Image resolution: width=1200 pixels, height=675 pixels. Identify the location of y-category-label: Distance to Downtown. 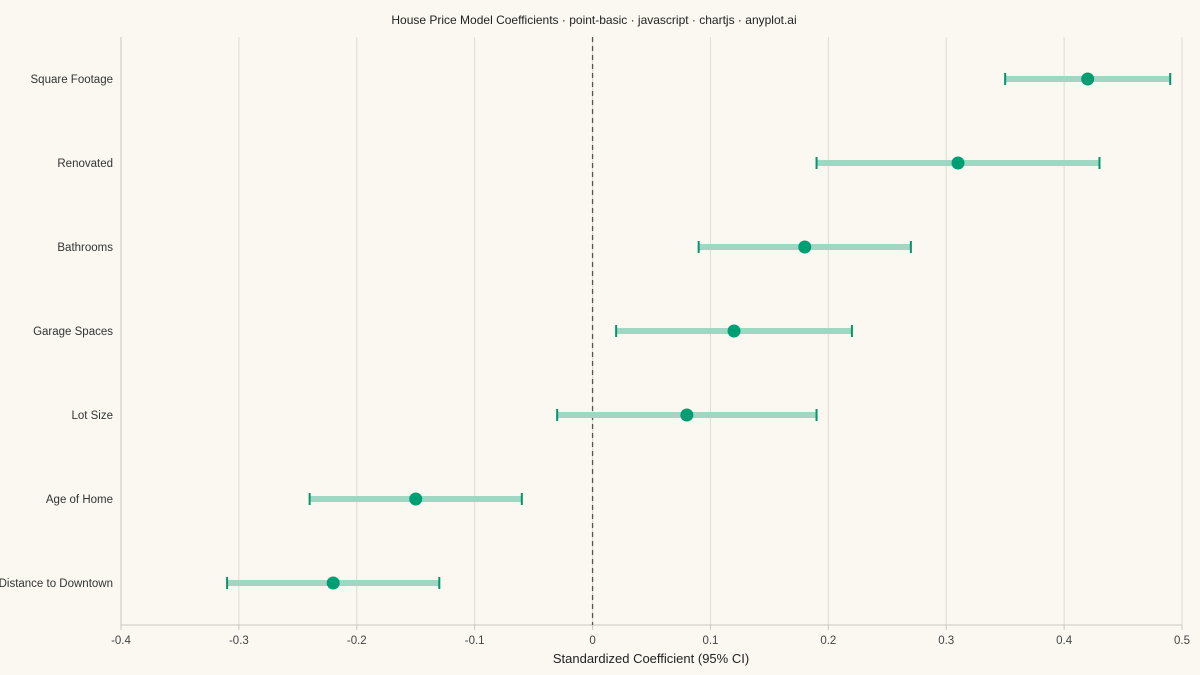
(56, 584).